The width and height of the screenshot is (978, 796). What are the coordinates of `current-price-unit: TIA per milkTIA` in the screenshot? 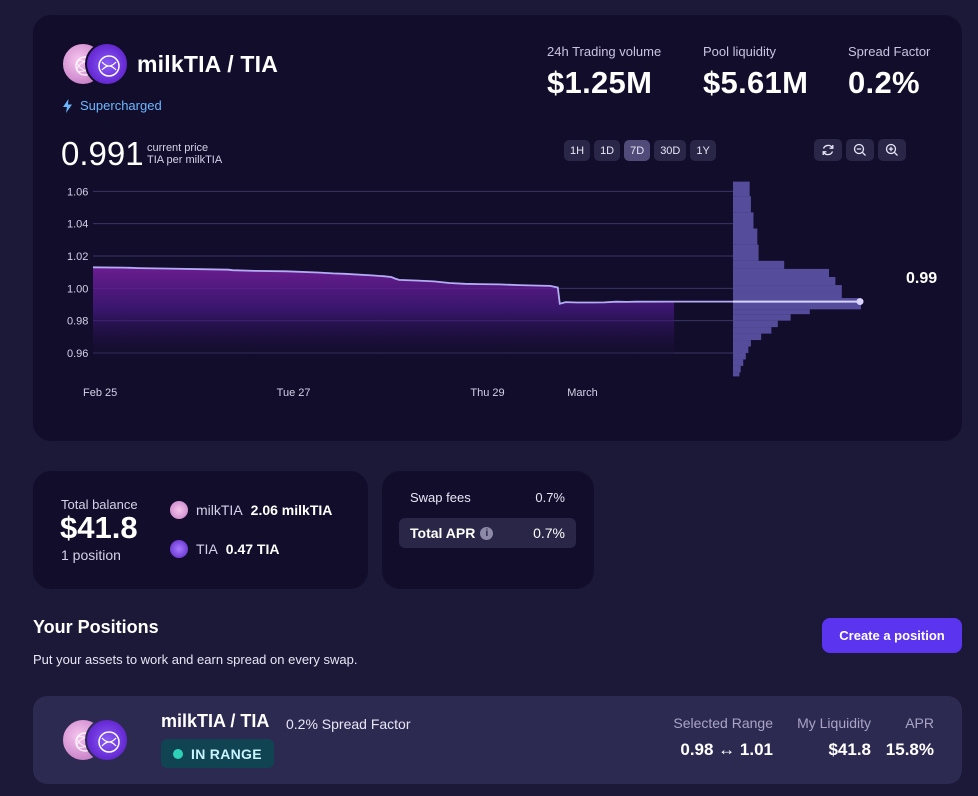 It's located at (185, 160).